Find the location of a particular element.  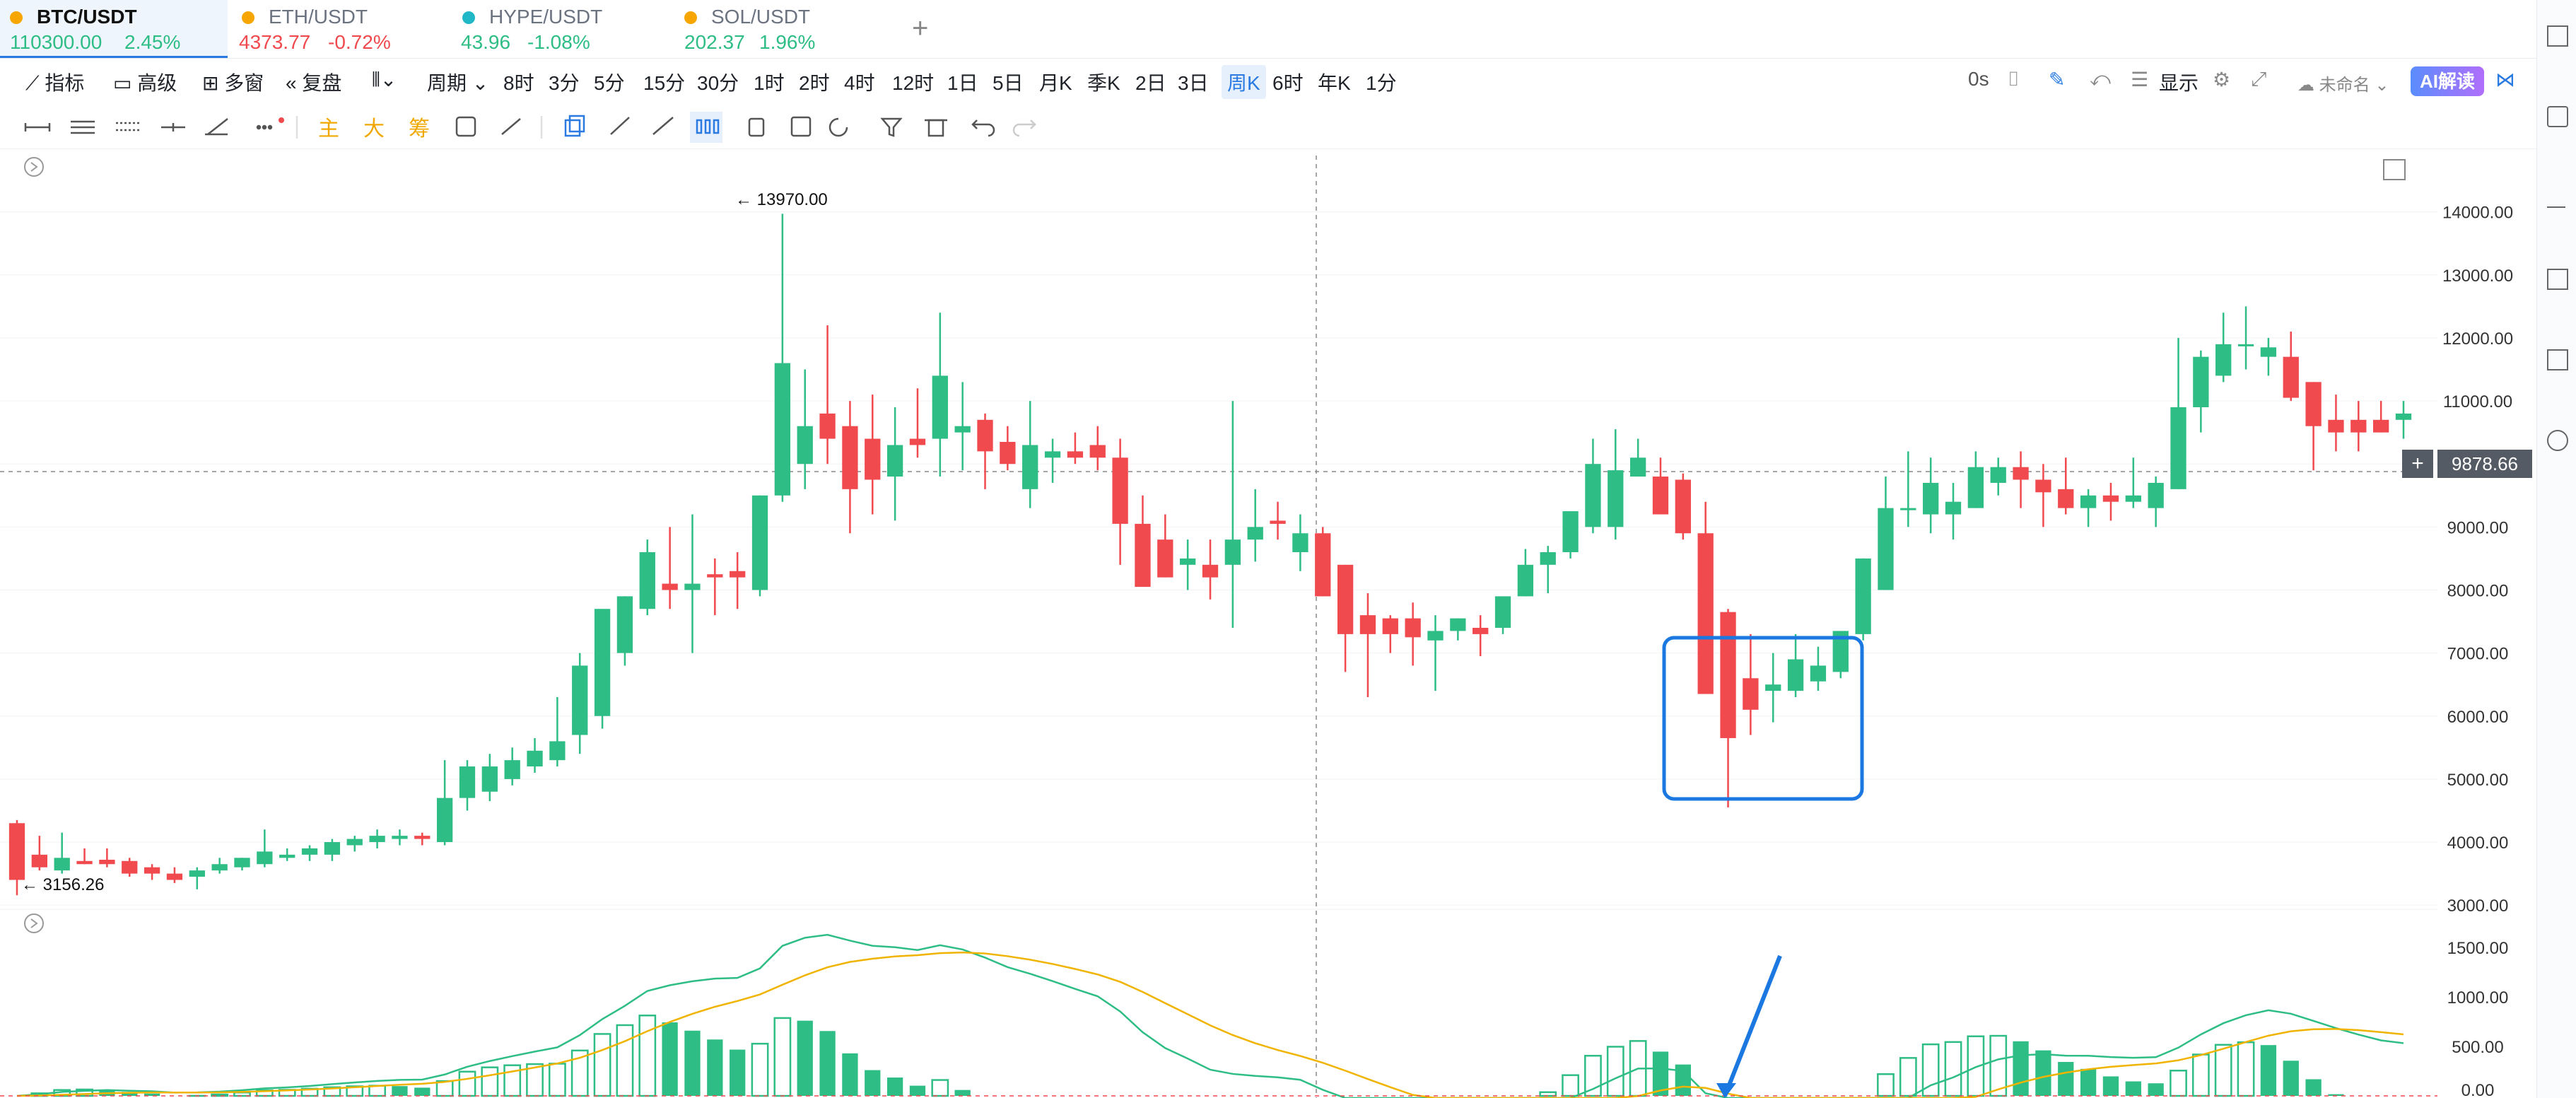

chip-indicator-toggle: 筹 is located at coordinates (419, 129).